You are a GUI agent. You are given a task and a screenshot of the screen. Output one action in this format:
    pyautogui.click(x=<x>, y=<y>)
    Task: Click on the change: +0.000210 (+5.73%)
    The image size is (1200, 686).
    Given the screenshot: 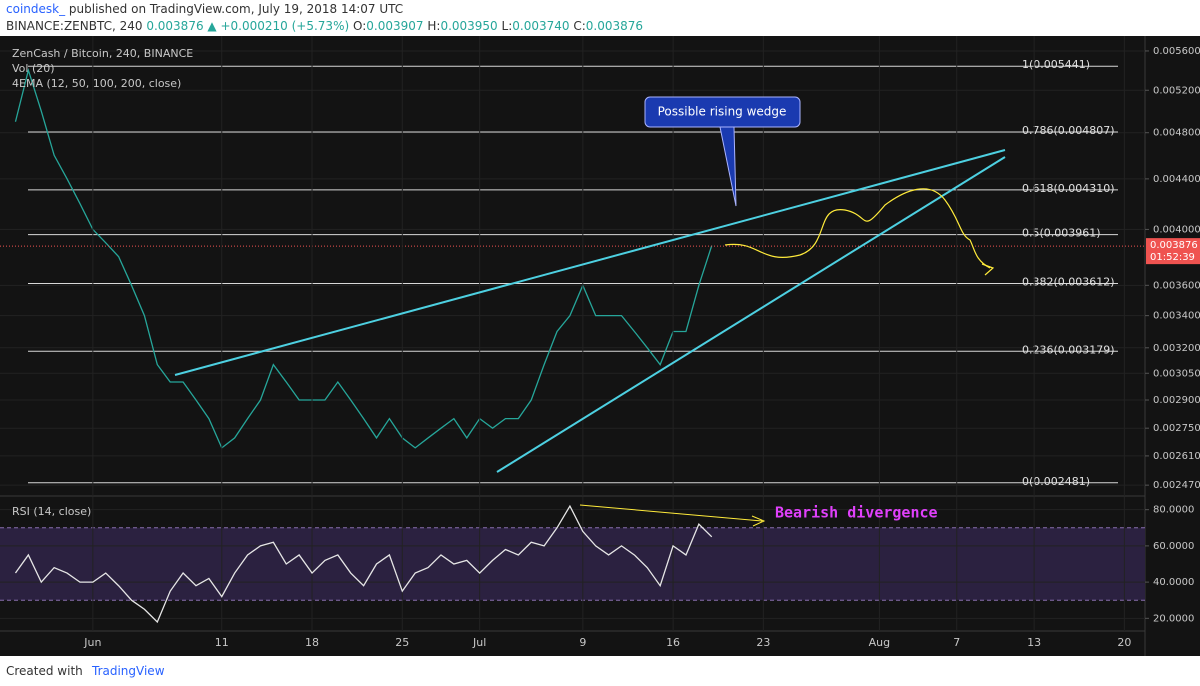 What is the action you would take?
    pyautogui.click(x=285, y=26)
    